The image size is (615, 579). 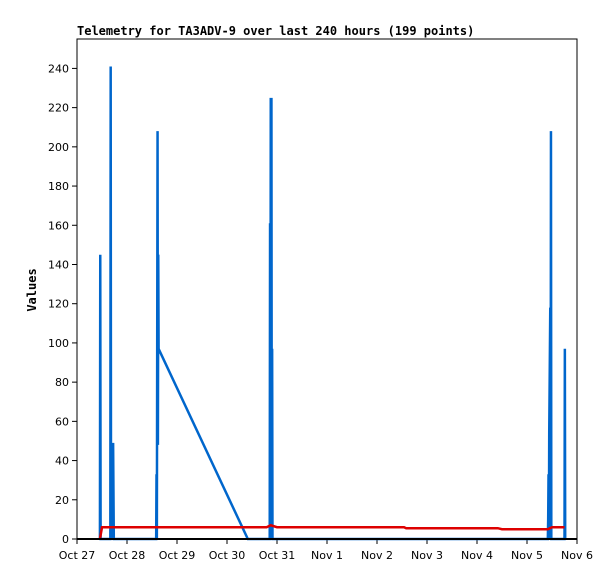 What do you see at coordinates (58, 108) in the screenshot?
I see `y-tick-label: 220` at bounding box center [58, 108].